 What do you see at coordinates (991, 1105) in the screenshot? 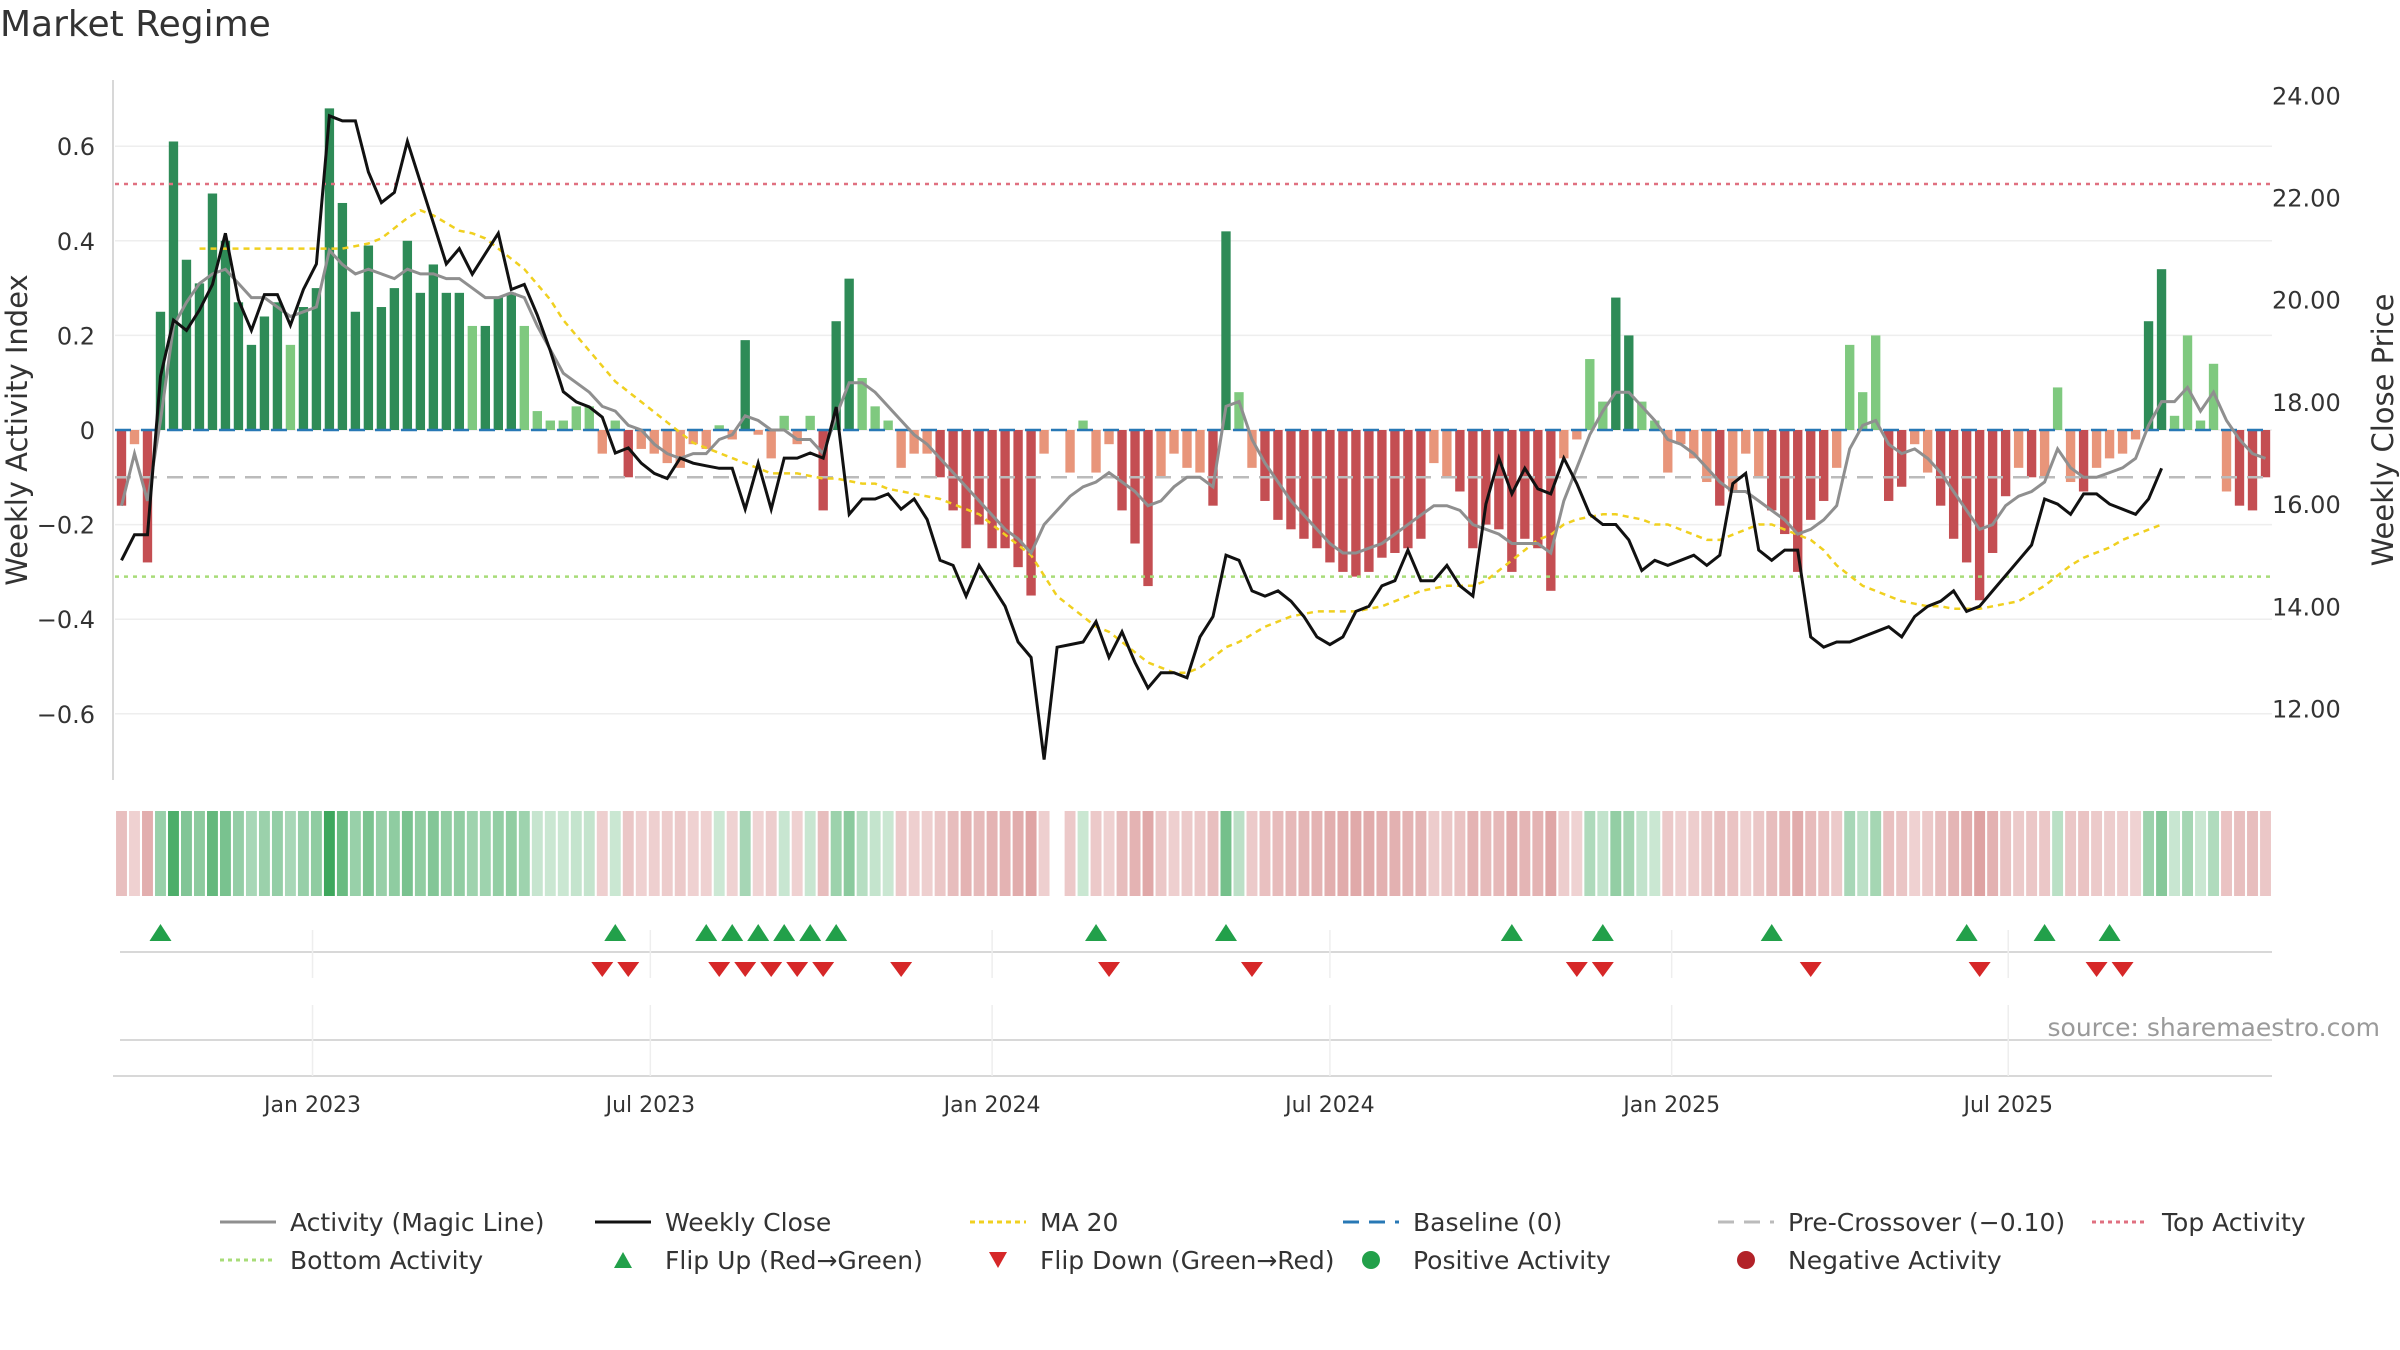
I see `x-tick-label: Jan 2024` at bounding box center [991, 1105].